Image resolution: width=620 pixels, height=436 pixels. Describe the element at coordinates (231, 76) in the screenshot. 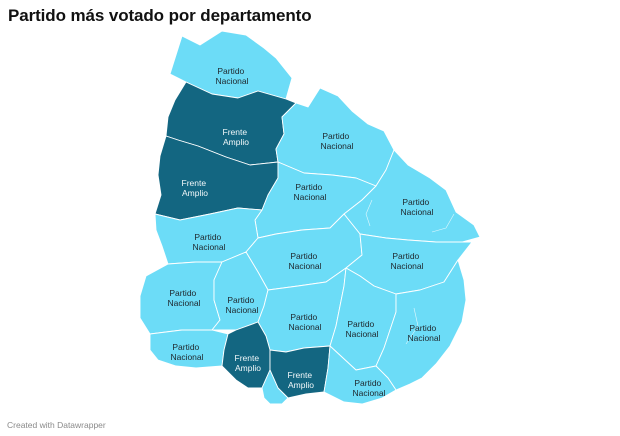

I see `label-artigas: Partido Nacional` at that location.